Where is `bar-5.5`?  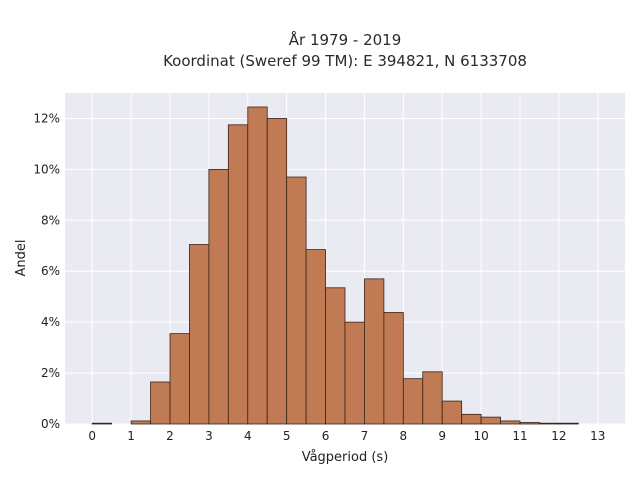
bar-5.5 is located at coordinates (315, 337).